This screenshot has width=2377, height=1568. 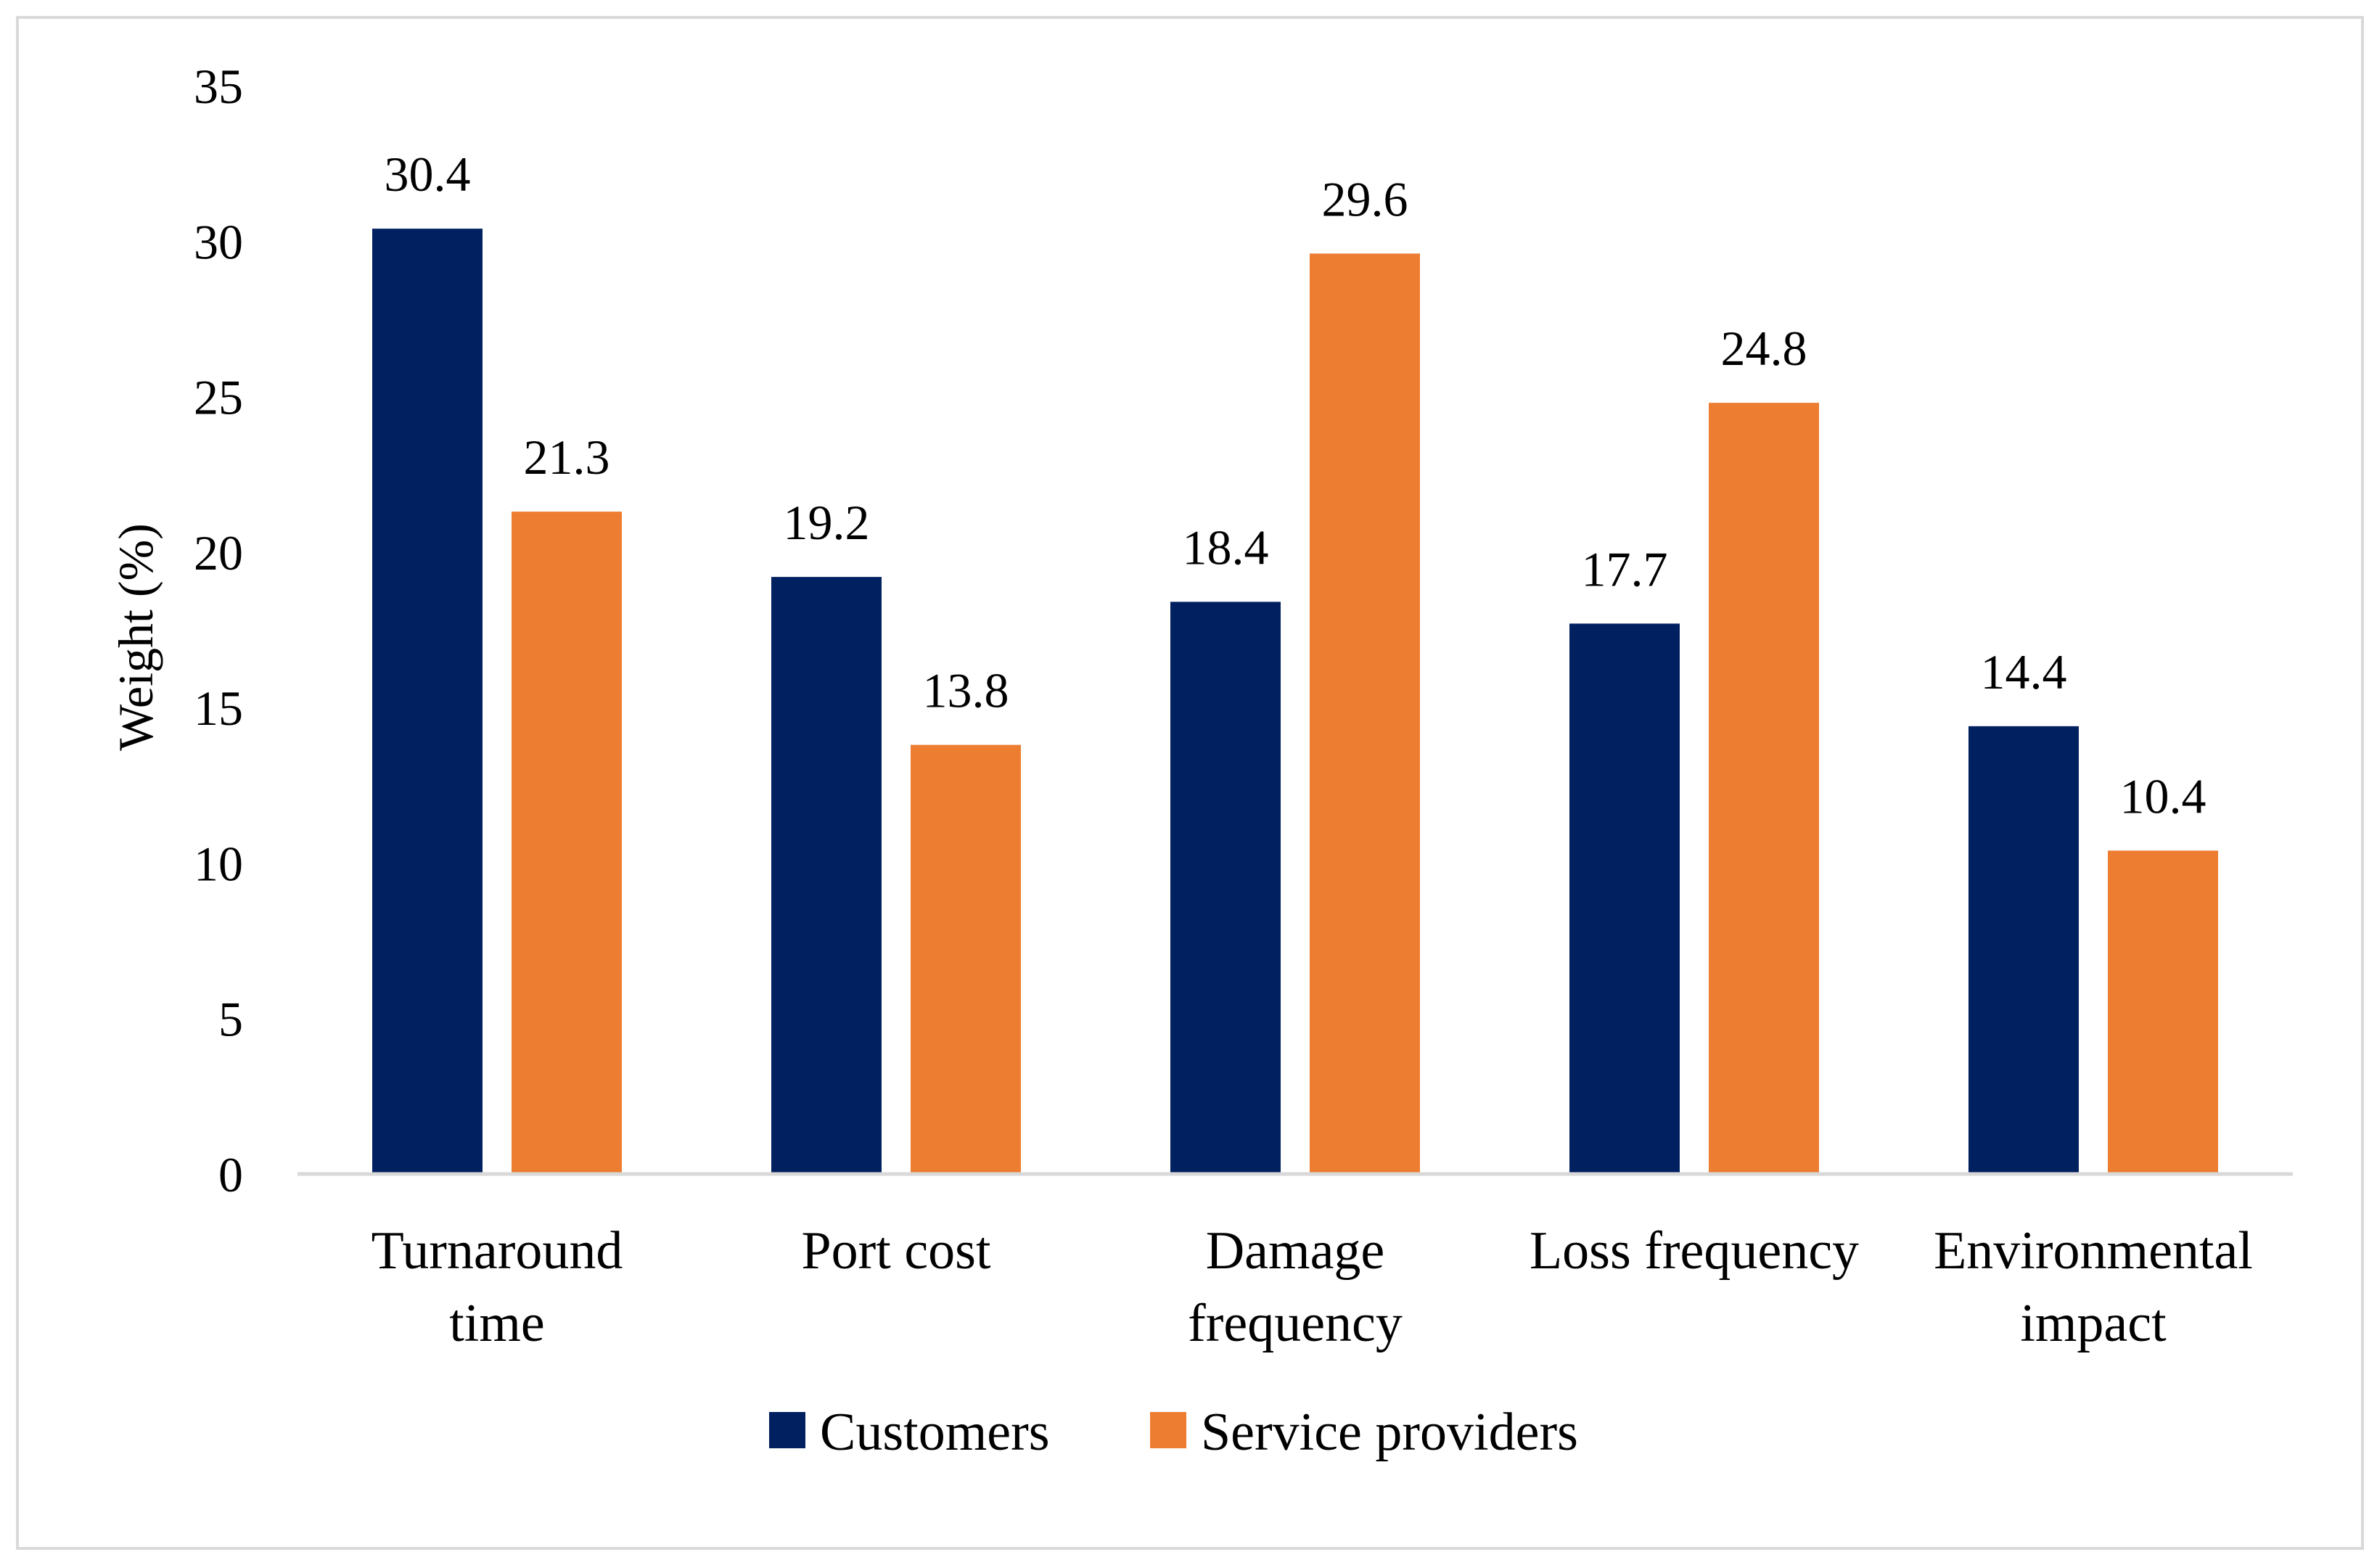 What do you see at coordinates (497, 1251) in the screenshot?
I see `x-category-label: Turnaround` at bounding box center [497, 1251].